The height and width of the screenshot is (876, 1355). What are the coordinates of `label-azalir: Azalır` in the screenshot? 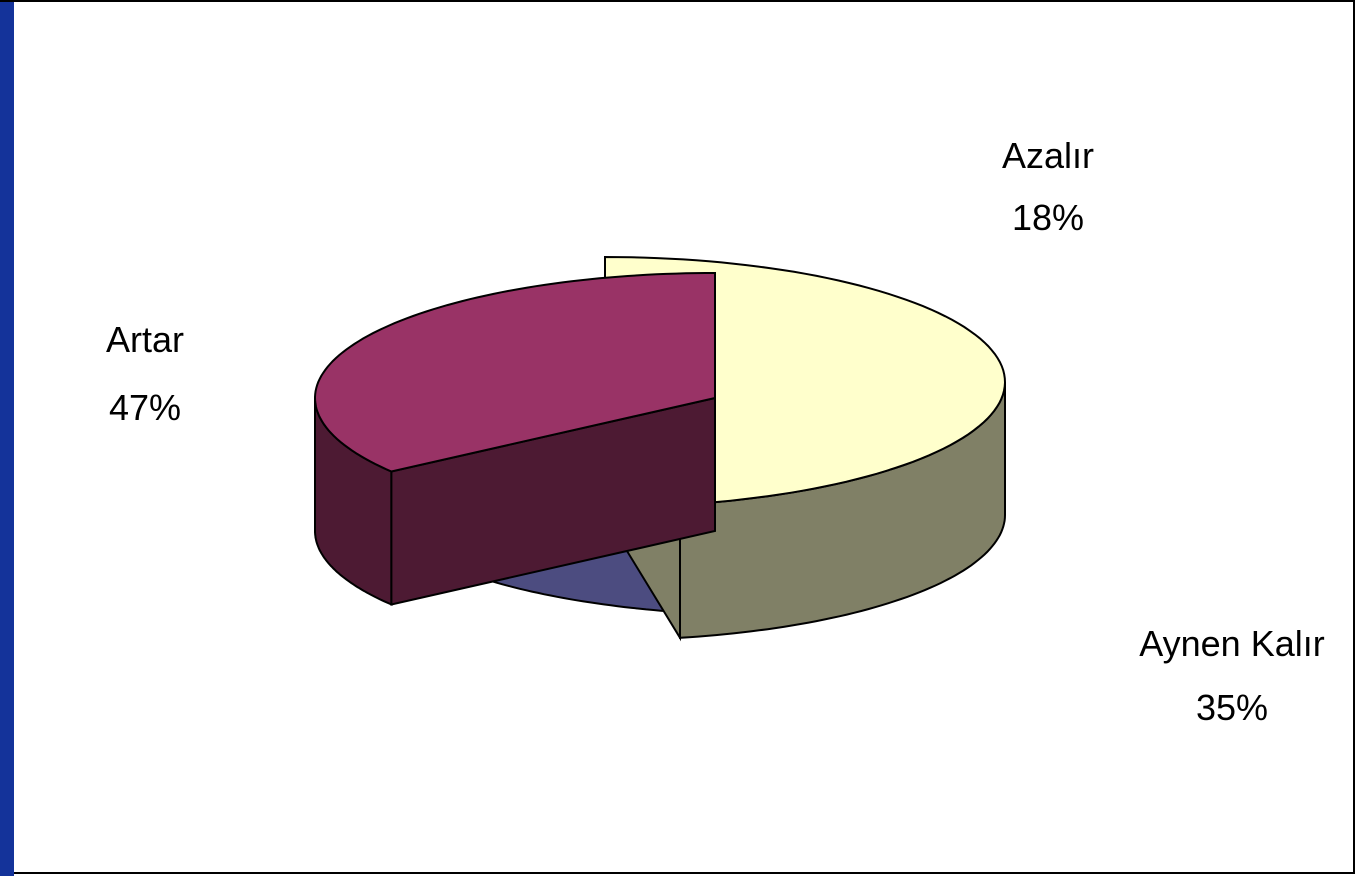 It's located at (1048, 155).